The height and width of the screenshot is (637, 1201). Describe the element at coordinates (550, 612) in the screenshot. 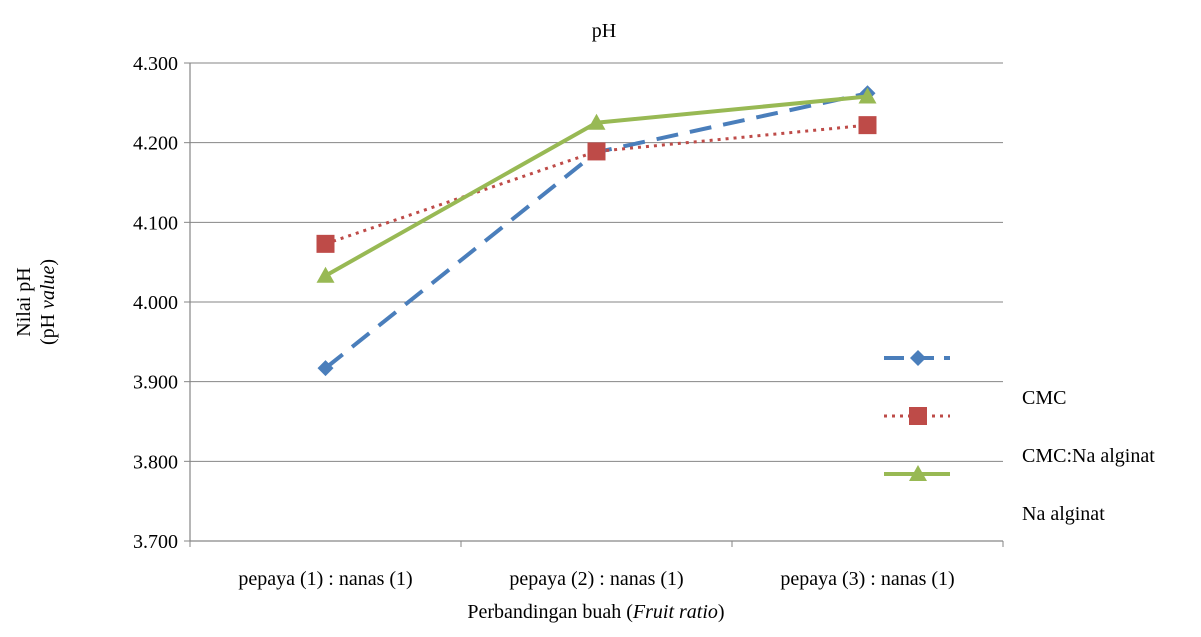

I see `x-axis-label-prefix: Perbandingan buah (` at that location.